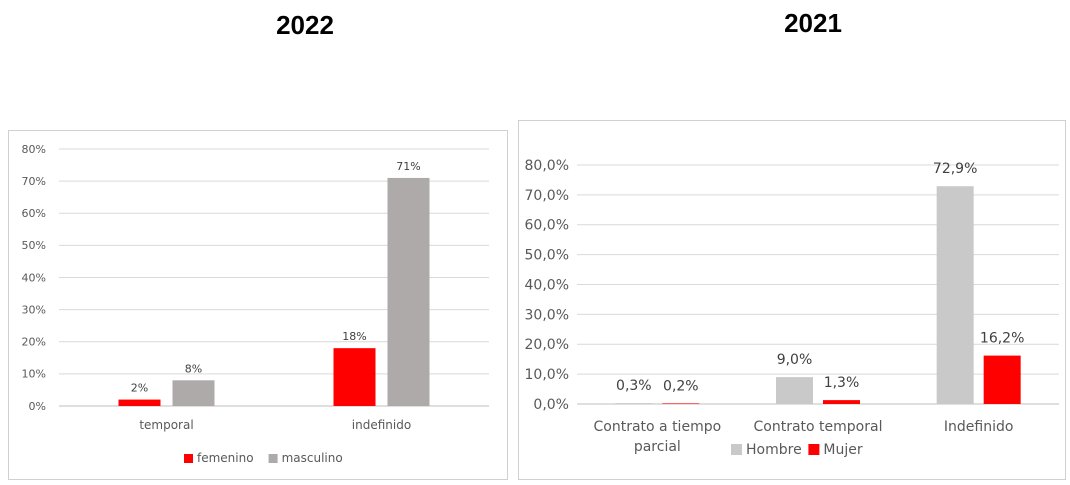 The image size is (1070, 485). What do you see at coordinates (312, 458) in the screenshot?
I see `legend-label: masculino` at bounding box center [312, 458].